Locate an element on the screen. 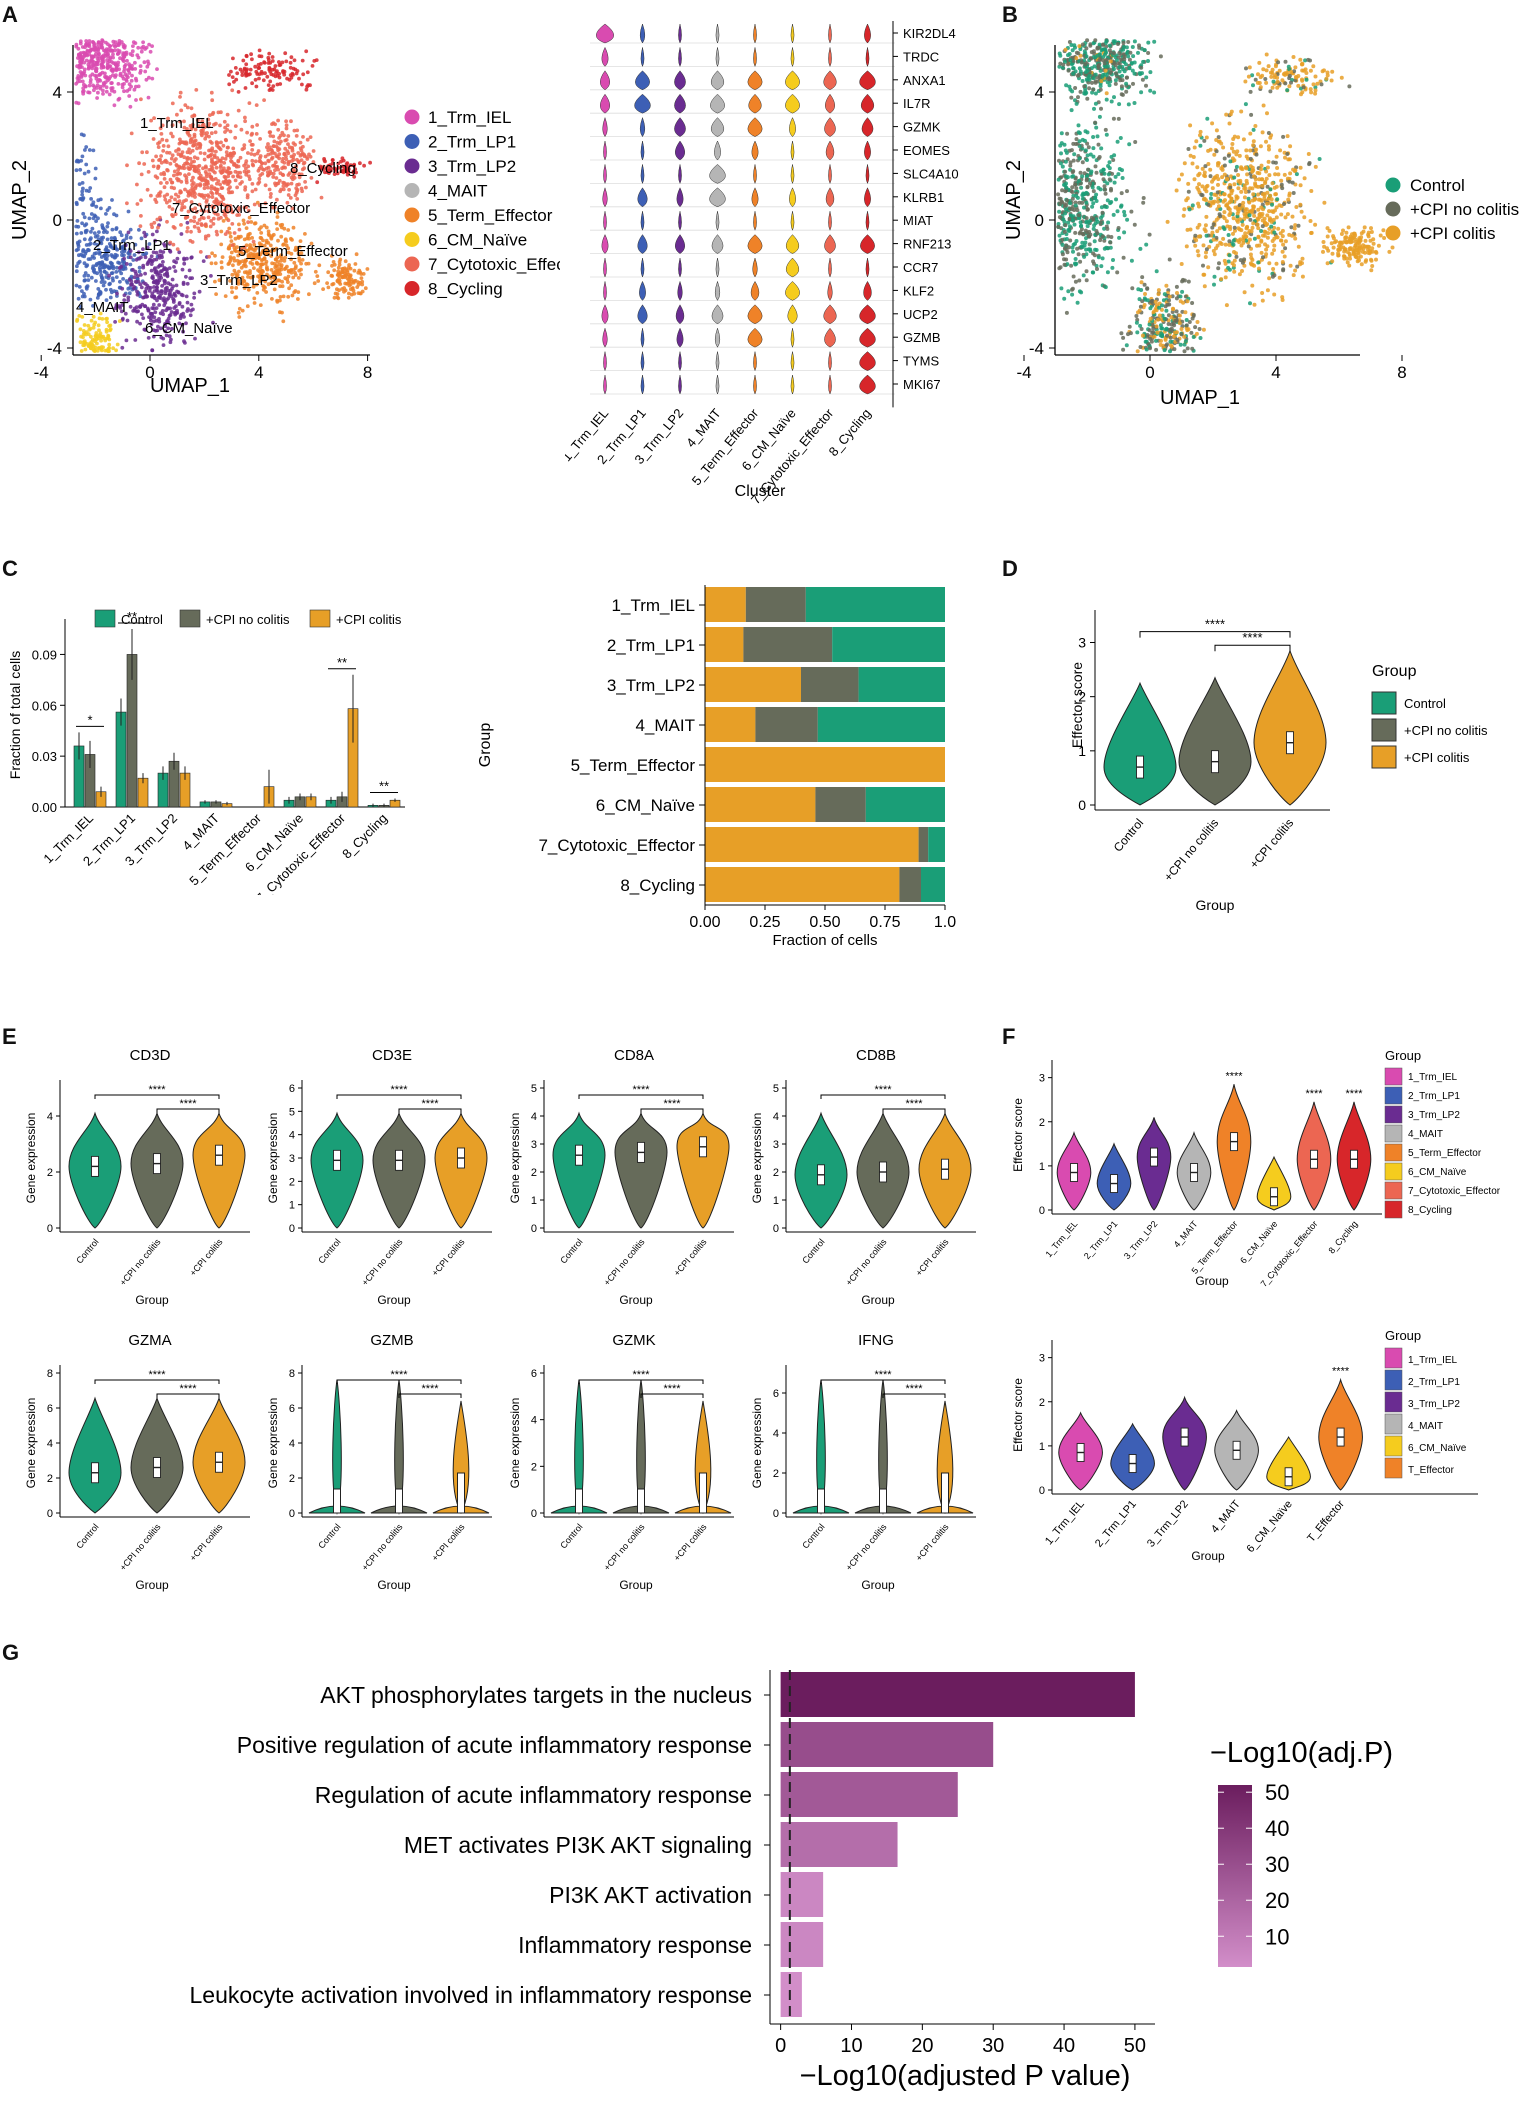  panel-label-g: G is located at coordinates (11, 1652).